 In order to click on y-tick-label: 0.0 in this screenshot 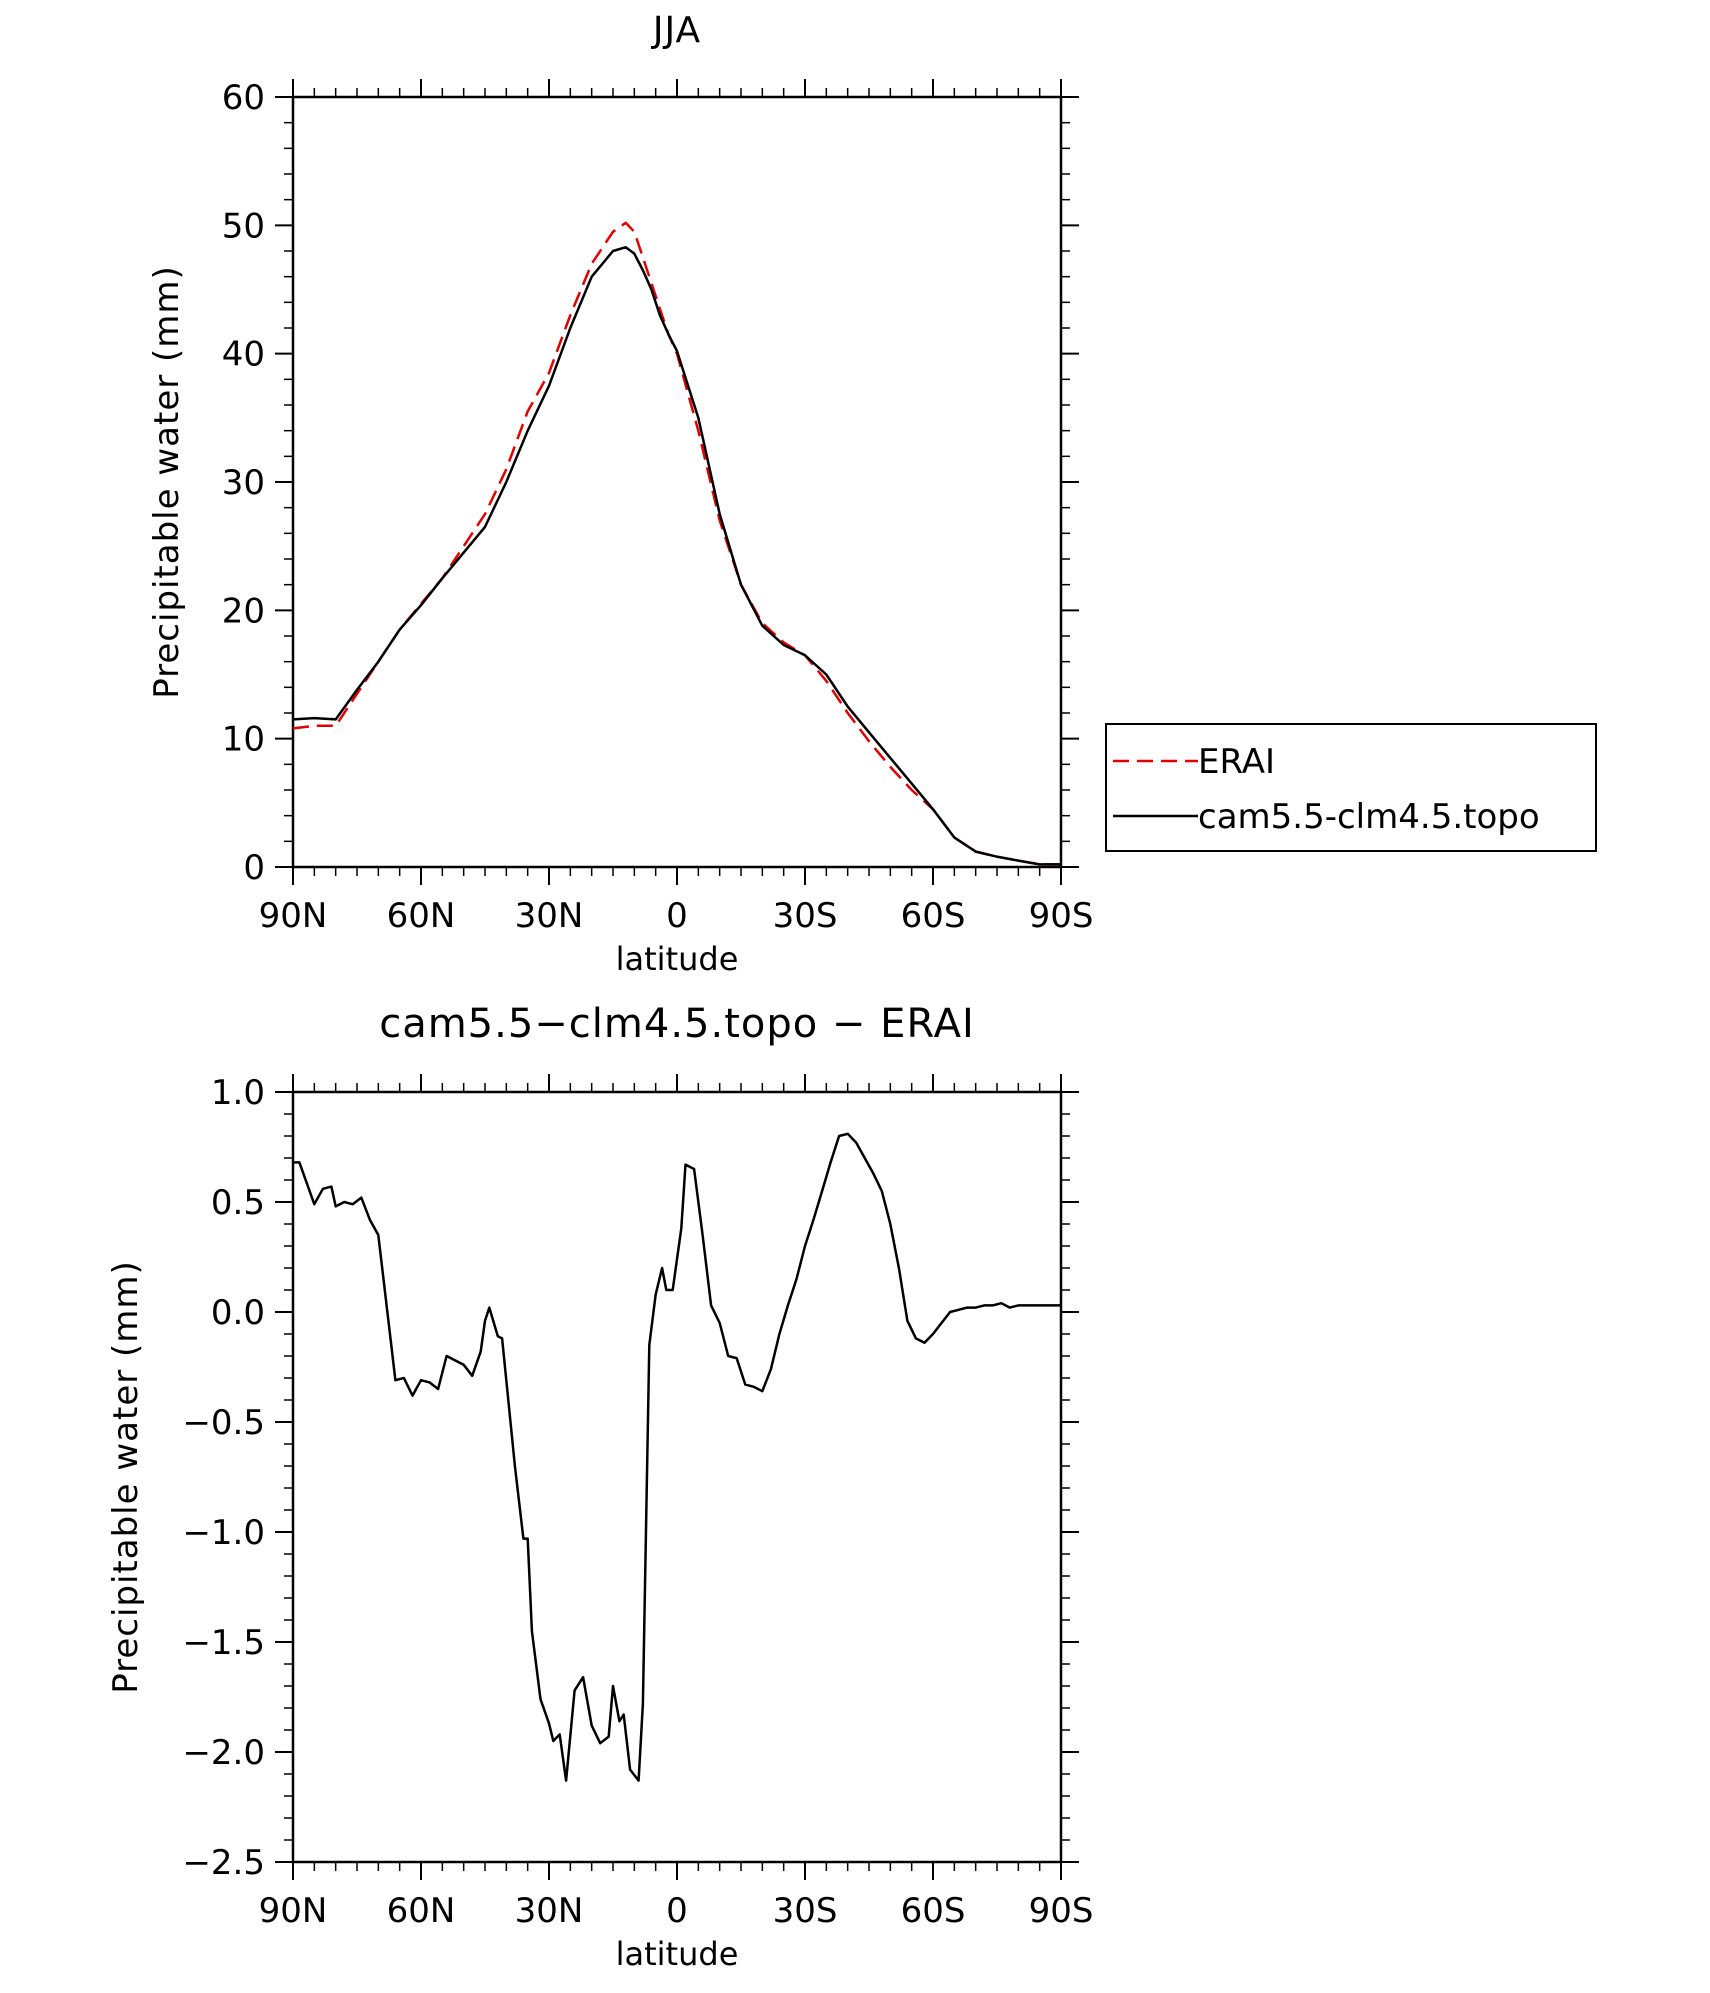, I will do `click(238, 1313)`.